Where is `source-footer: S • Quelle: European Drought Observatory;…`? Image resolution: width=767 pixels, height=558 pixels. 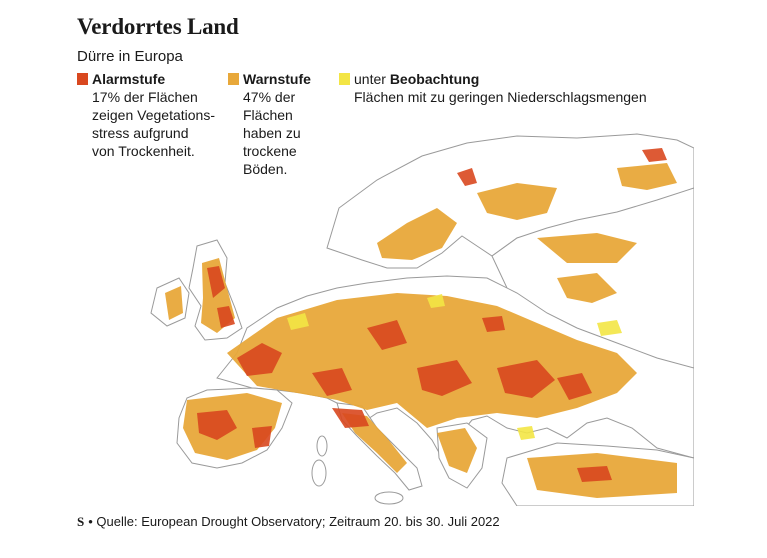 source-footer: S • Quelle: European Drought Observatory;… is located at coordinates (288, 522).